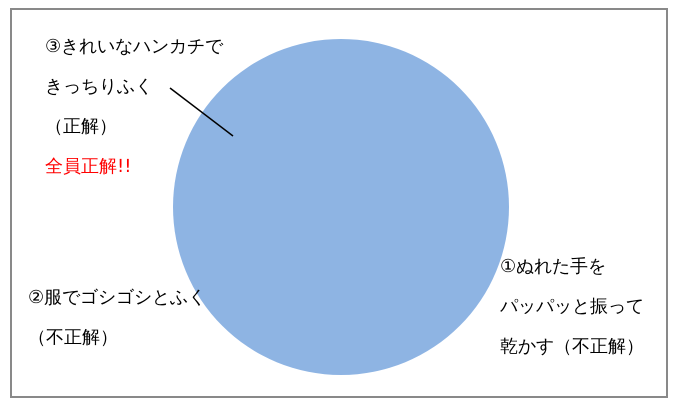  I want to click on category-label: ②服でゴシゴシとふく（不正解）, so click(117, 317).